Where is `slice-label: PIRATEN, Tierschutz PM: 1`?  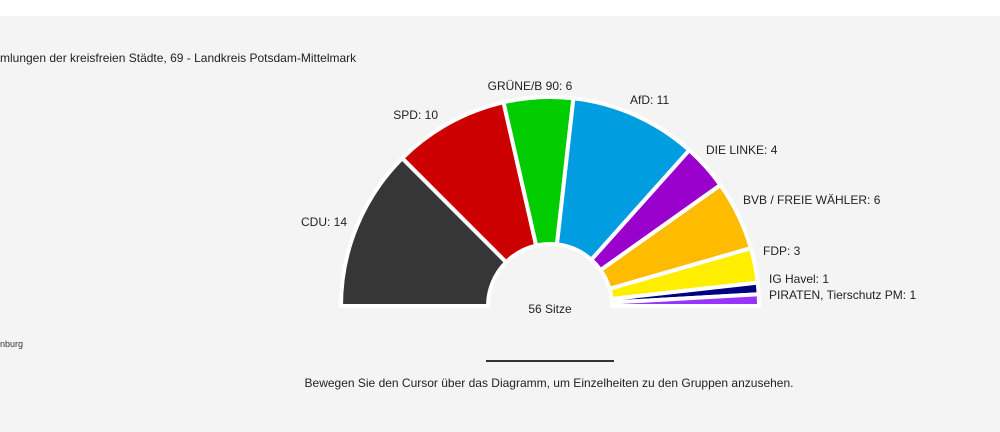 slice-label: PIRATEN, Tierschutz PM: 1 is located at coordinates (842, 295).